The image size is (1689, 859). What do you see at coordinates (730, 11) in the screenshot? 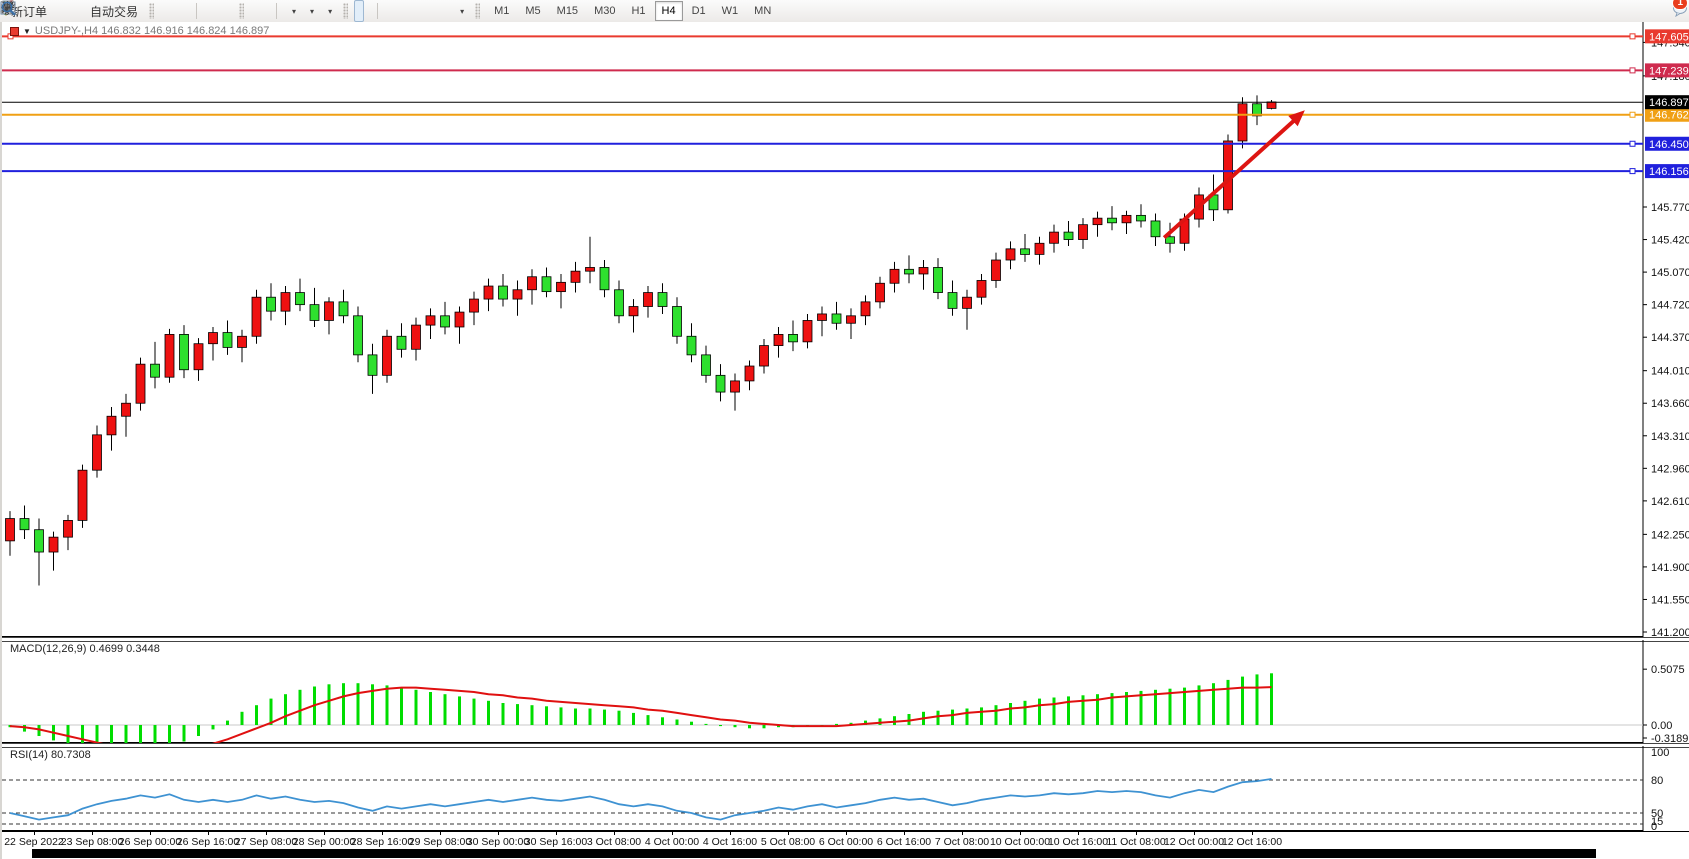
I see `timeframe-button-w1: W1` at bounding box center [730, 11].